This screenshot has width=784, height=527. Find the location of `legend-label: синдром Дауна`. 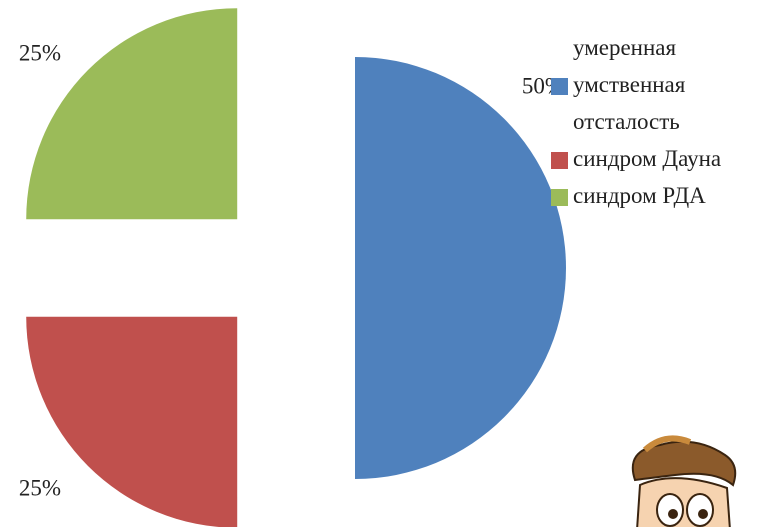

legend-label: синдром Дауна is located at coordinates (647, 158).